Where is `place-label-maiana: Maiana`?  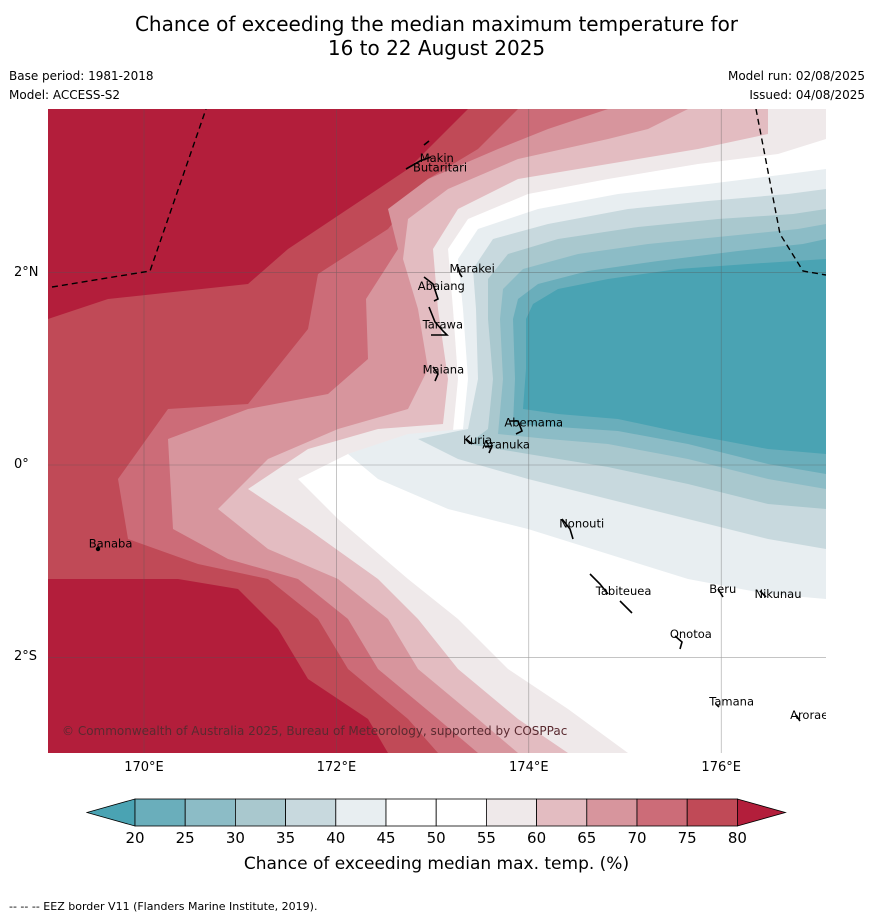 place-label-maiana: Maiana is located at coordinates (444, 370).